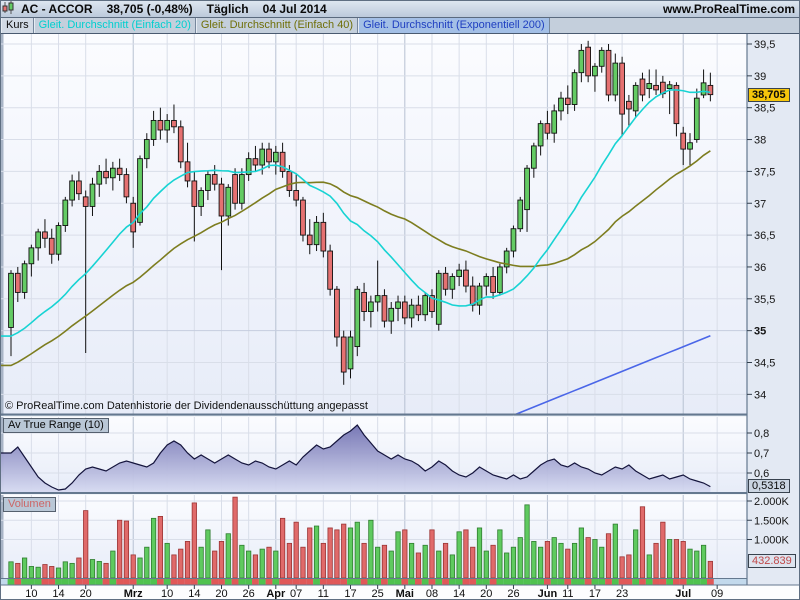 The width and height of the screenshot is (800, 600). Describe the element at coordinates (760, 332) in the screenshot. I see `price-axis-label: 35` at that location.